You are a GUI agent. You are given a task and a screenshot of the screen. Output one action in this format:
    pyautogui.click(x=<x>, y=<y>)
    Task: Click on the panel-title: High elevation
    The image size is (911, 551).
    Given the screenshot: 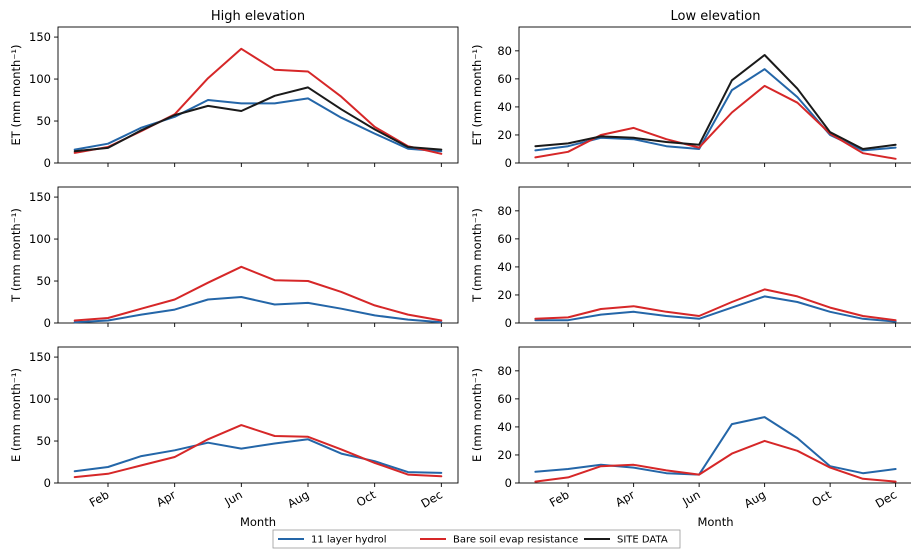 What is the action you would take?
    pyautogui.click(x=258, y=16)
    